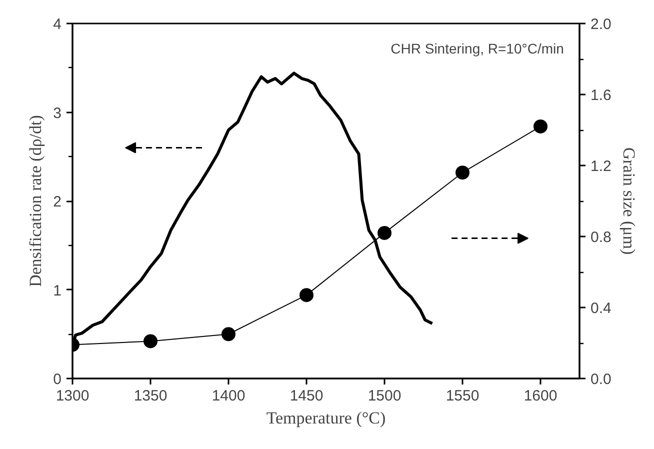  What do you see at coordinates (601, 379) in the screenshot?
I see `y2-tick-label: 0.0` at bounding box center [601, 379].